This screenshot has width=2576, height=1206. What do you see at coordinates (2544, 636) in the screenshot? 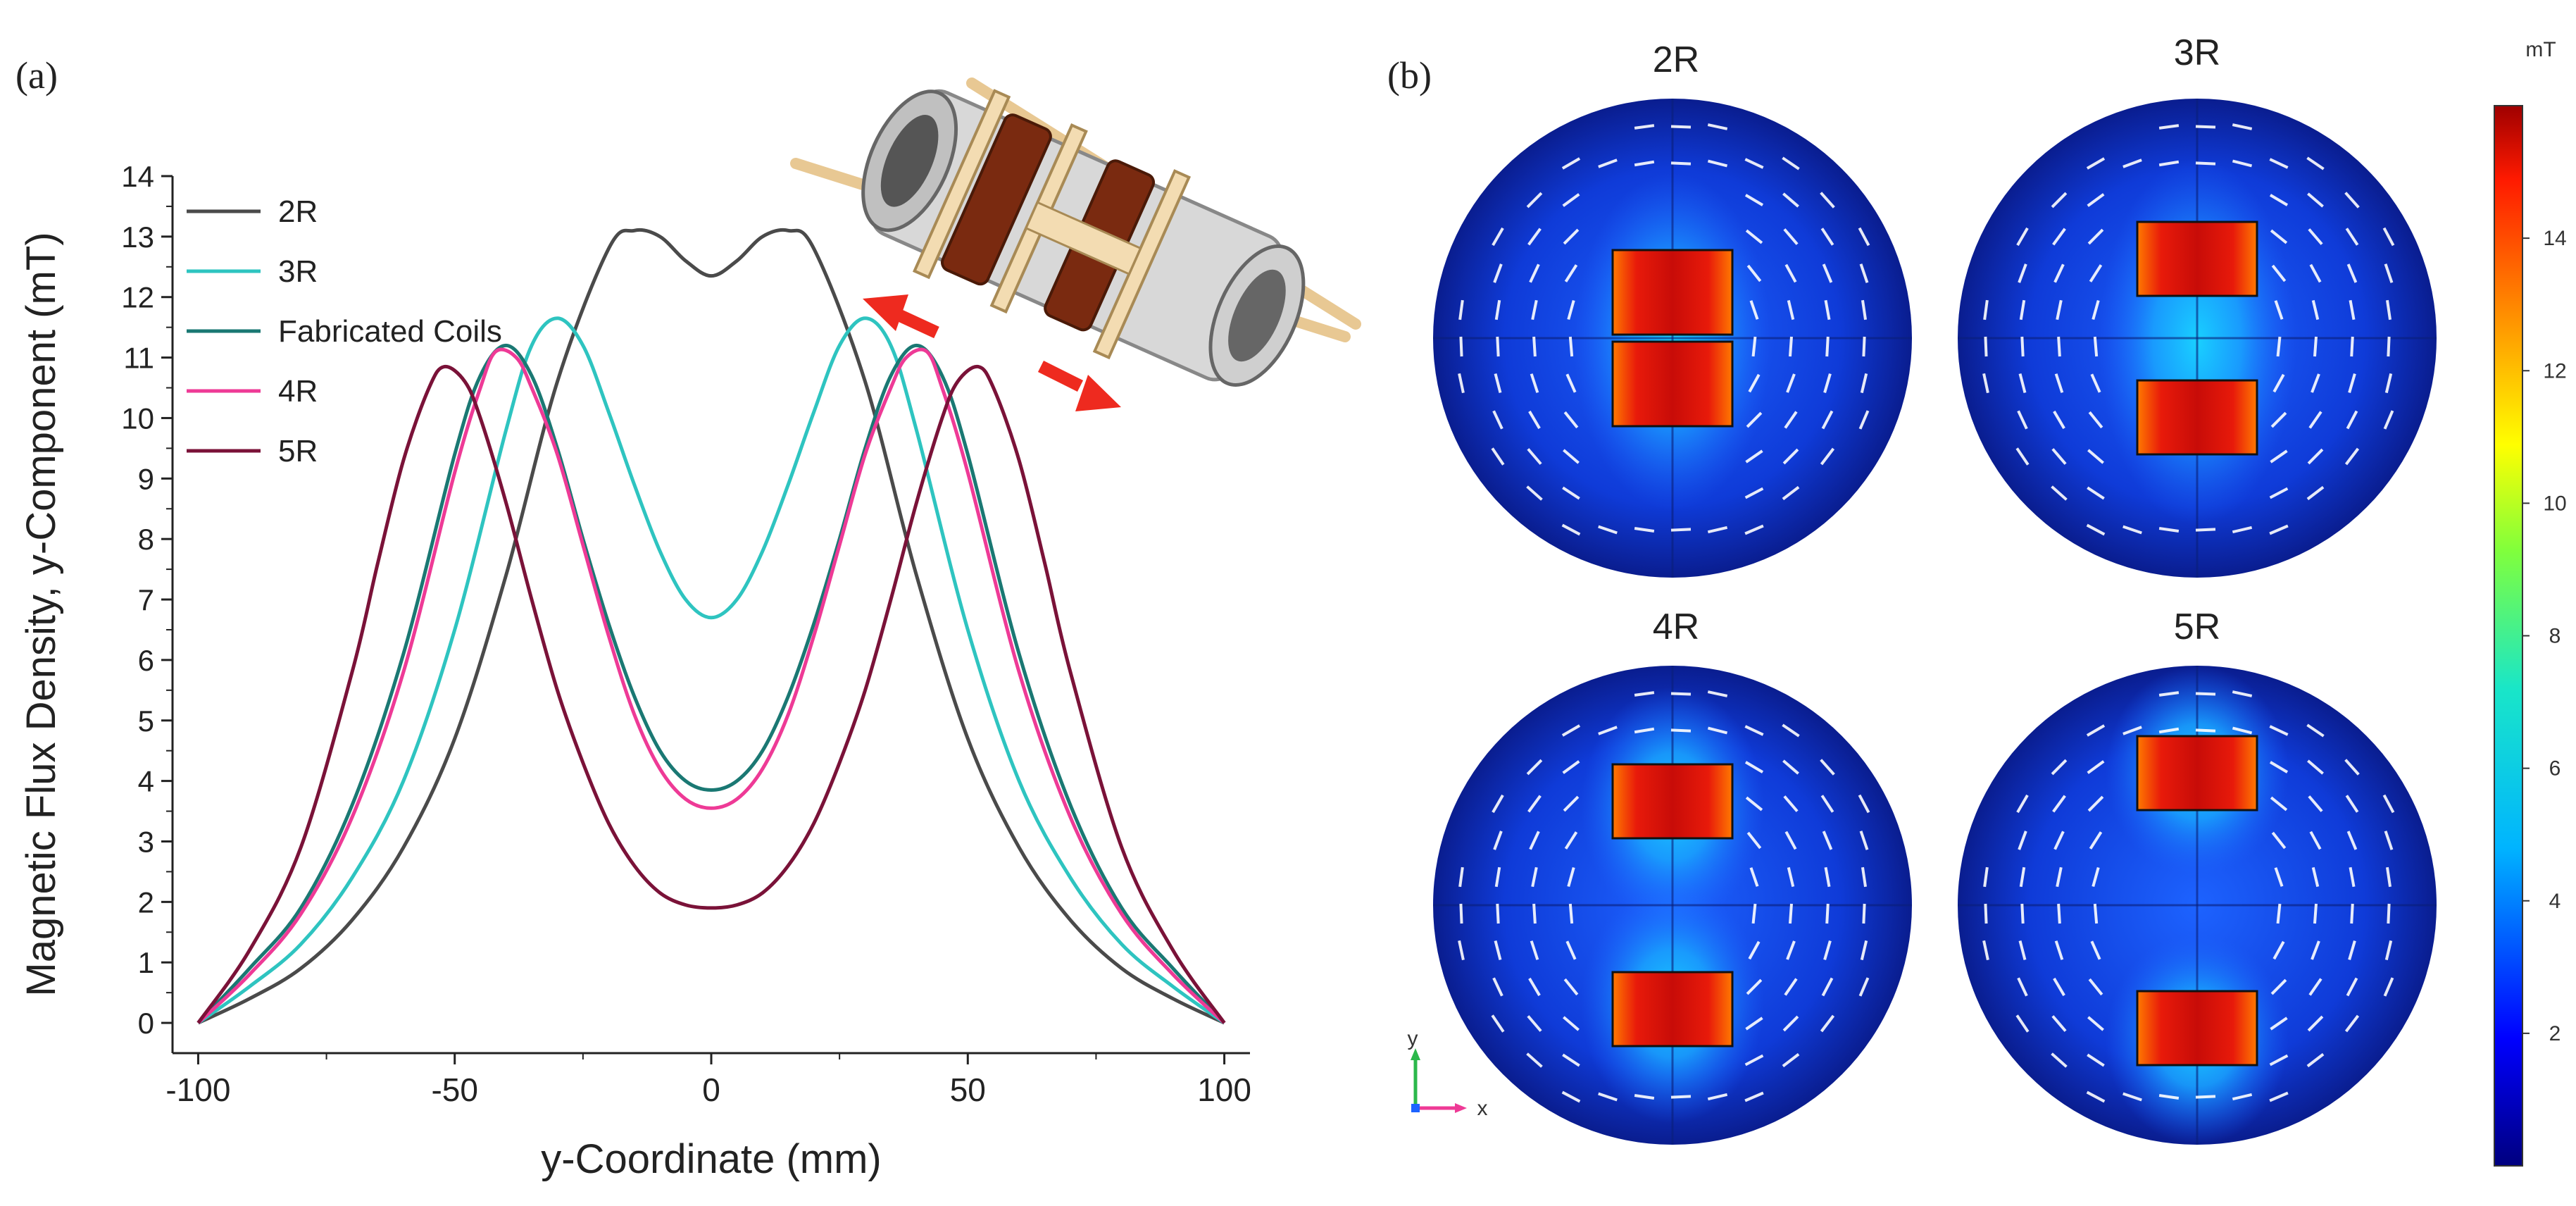
I see `colorbar-ticks: 14 12 10 8 6 4 2` at bounding box center [2544, 636].